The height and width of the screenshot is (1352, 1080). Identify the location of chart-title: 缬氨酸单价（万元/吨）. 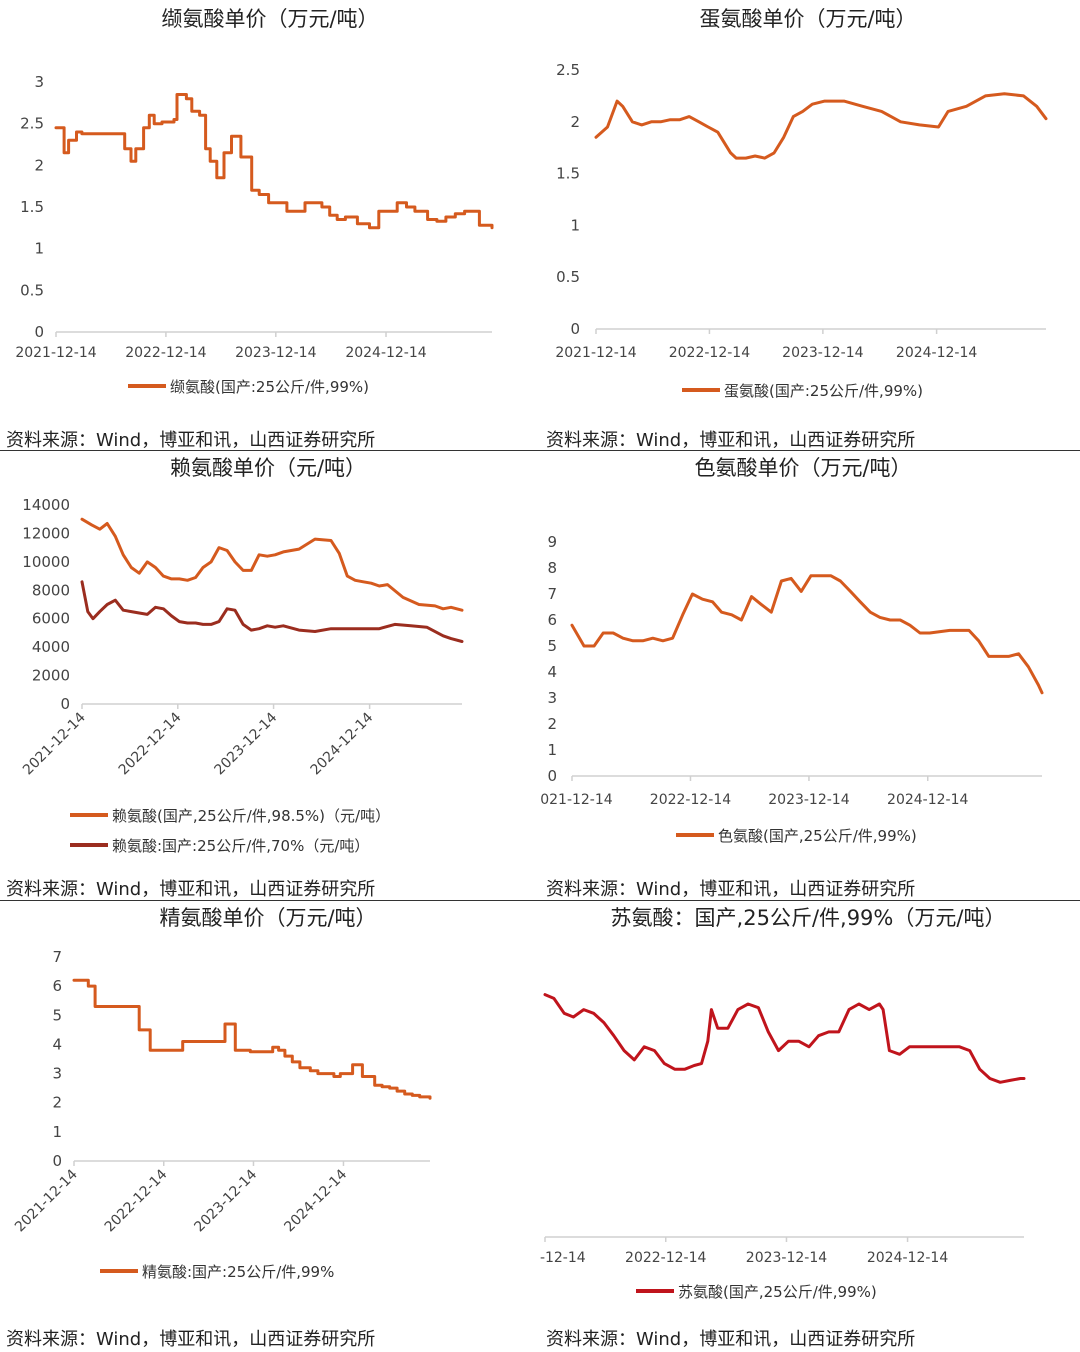
(269, 19).